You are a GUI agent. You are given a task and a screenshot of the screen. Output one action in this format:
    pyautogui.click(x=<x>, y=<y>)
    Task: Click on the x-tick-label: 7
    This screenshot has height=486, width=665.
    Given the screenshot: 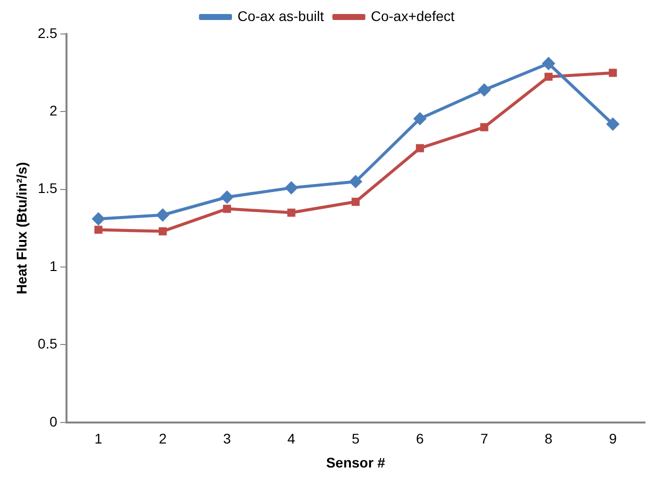 What is the action you would take?
    pyautogui.click(x=484, y=438)
    